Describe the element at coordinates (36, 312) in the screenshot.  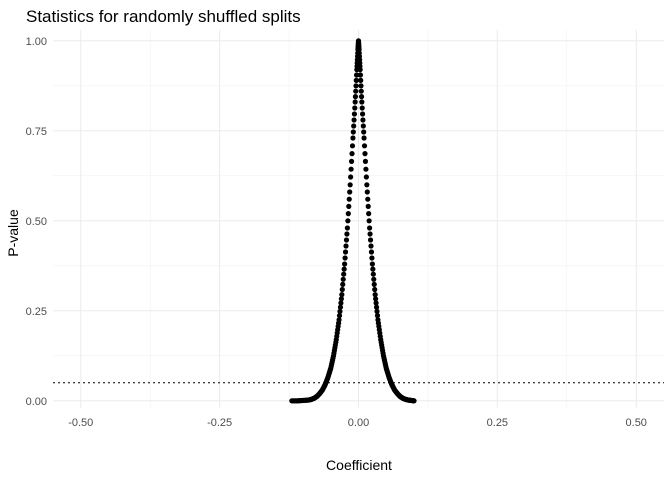
I see `y-tick-label: 0.25` at that location.